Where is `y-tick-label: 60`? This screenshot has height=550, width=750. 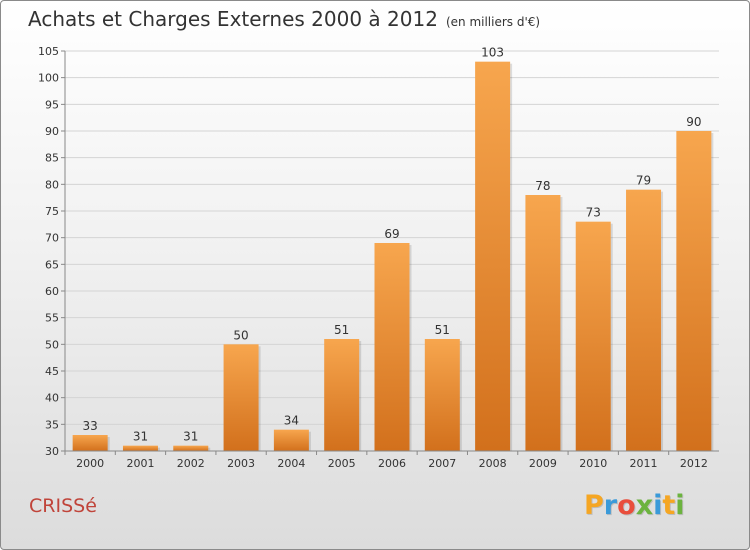
y-tick-label: 60 is located at coordinates (52, 291).